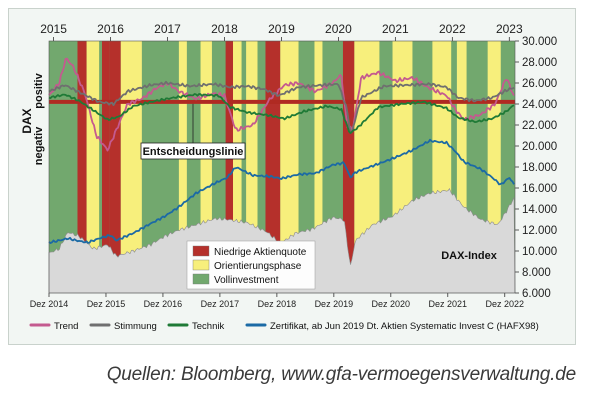 The height and width of the screenshot is (401, 590). Describe the element at coordinates (504, 304) in the screenshot. I see `bottom-tick-label: Dez 2022` at that location.